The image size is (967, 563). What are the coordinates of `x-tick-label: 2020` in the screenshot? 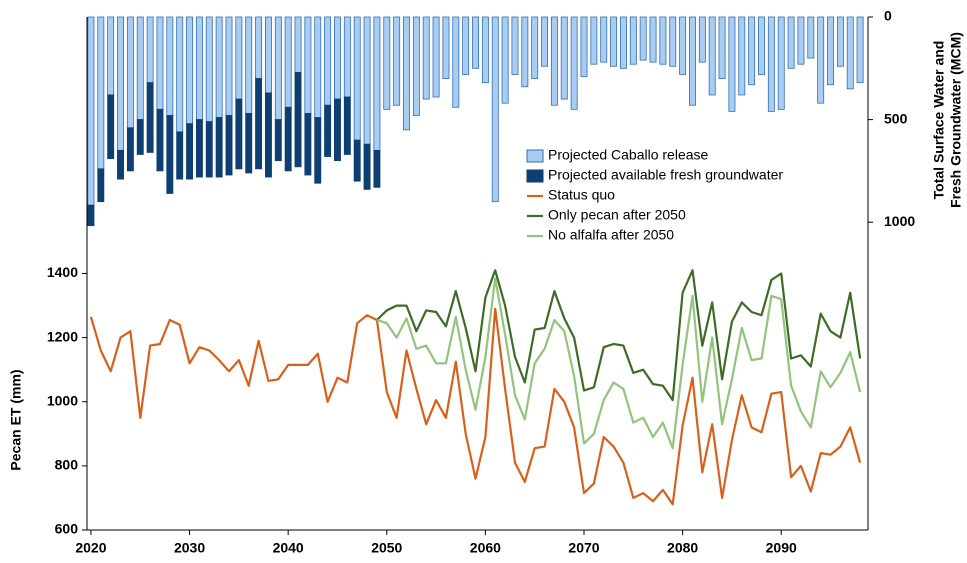 It's located at (90, 548).